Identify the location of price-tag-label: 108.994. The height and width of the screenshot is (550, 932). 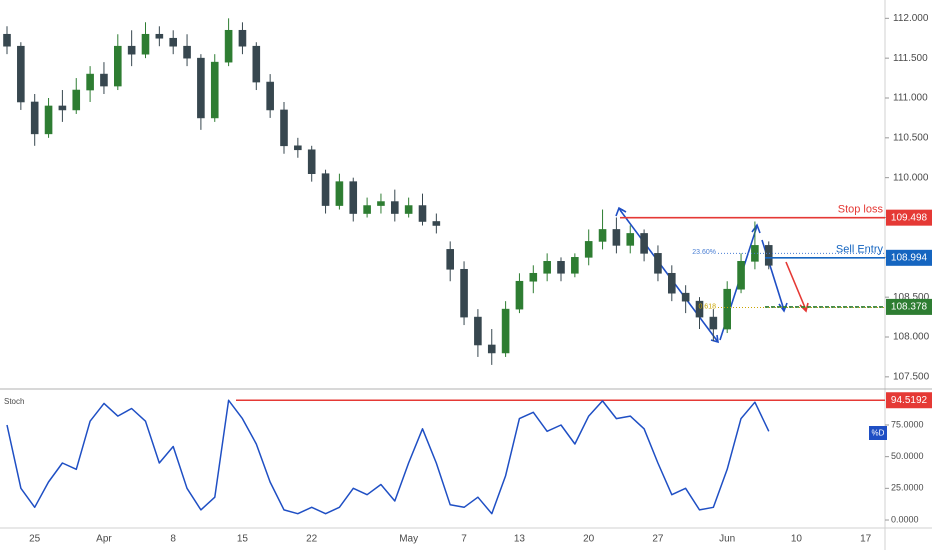
(909, 257).